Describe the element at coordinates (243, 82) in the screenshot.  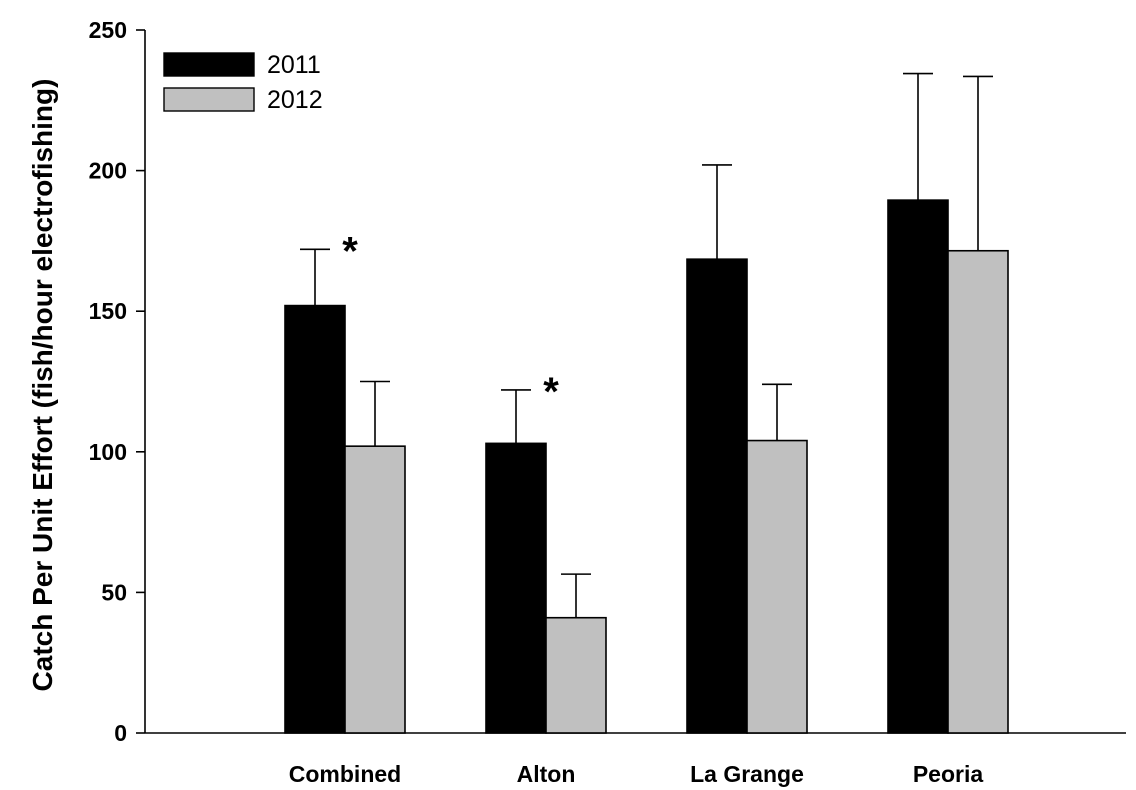
I see `legend: 2011 2012` at that location.